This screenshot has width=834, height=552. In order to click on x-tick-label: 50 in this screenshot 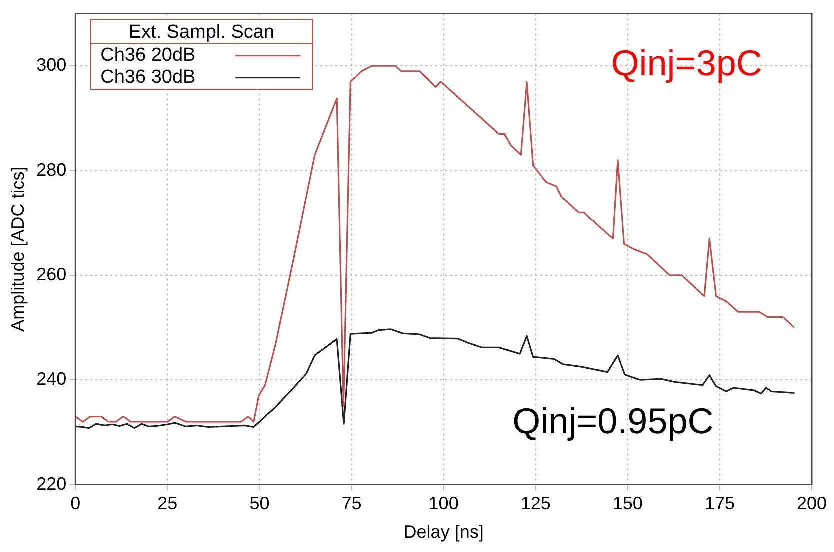, I will do `click(260, 504)`.